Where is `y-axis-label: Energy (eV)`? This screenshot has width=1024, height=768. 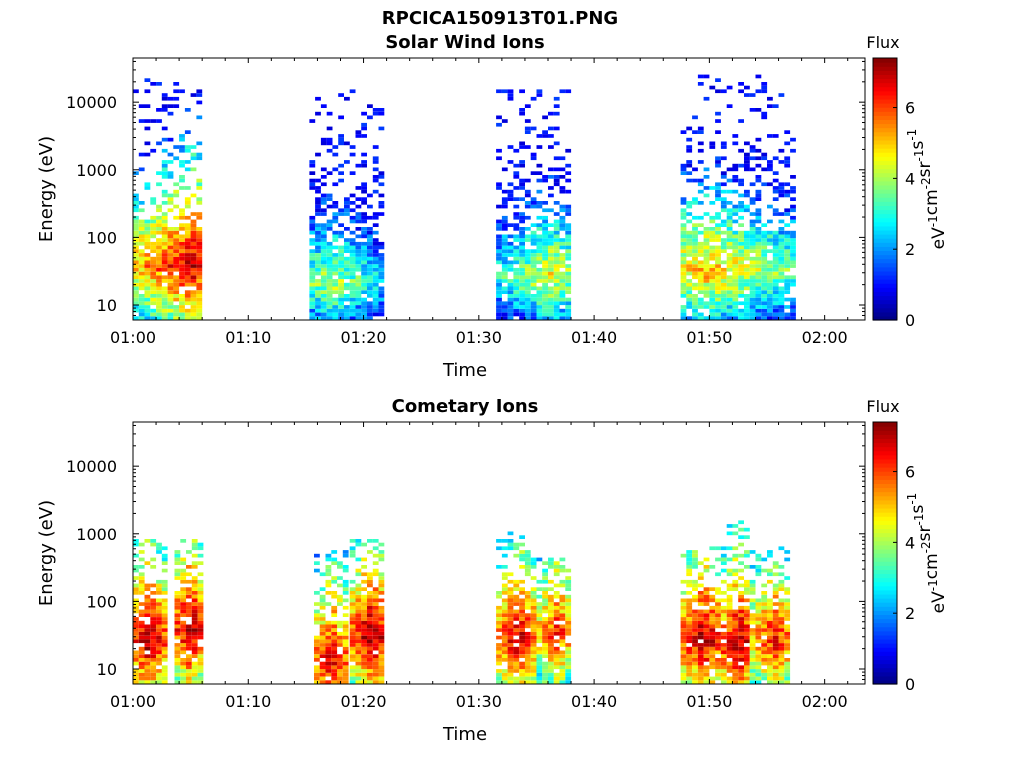 y-axis-label: Energy (eV) is located at coordinates (46, 189).